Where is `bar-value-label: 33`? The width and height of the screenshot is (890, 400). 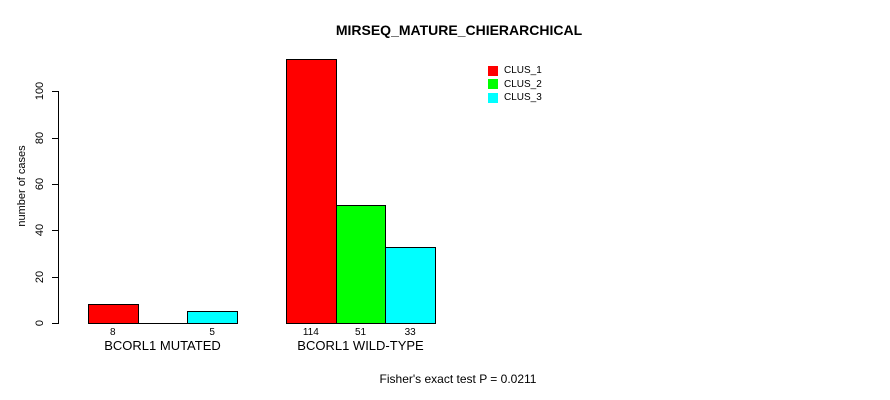
bar-value-label: 33 is located at coordinates (410, 332).